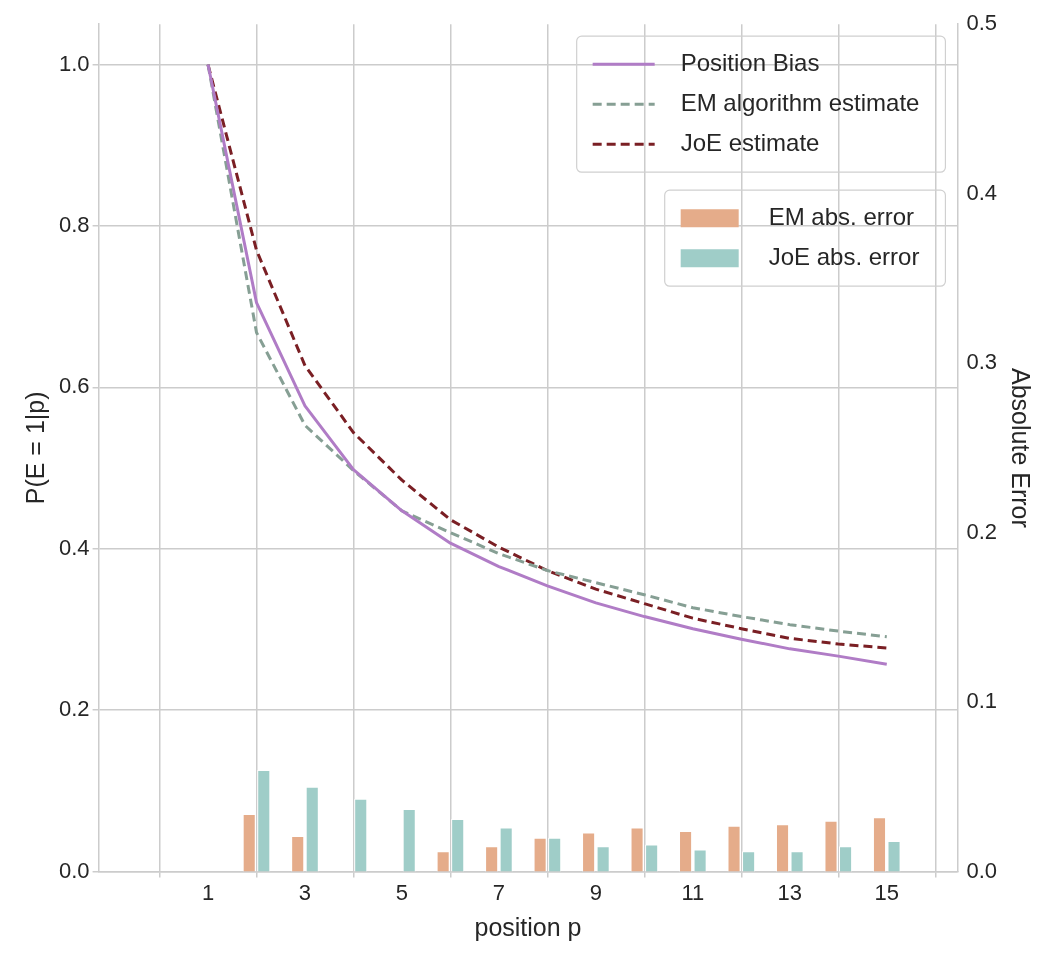 This screenshot has height=961, width=1054. Describe the element at coordinates (74, 386) in the screenshot. I see `y-tick-label: 0.6` at that location.